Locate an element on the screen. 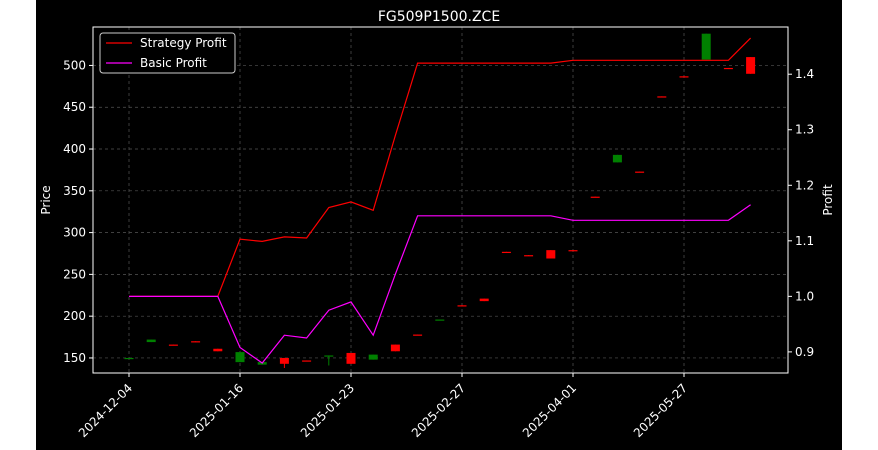  profit-tick-label: 1.0 is located at coordinates (804, 296).